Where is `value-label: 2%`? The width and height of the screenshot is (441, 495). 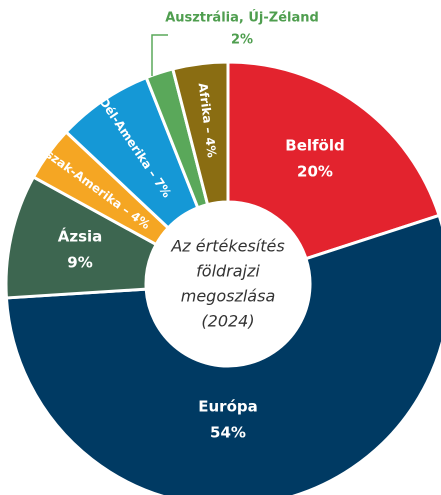 value-label: 2% is located at coordinates (242, 40).